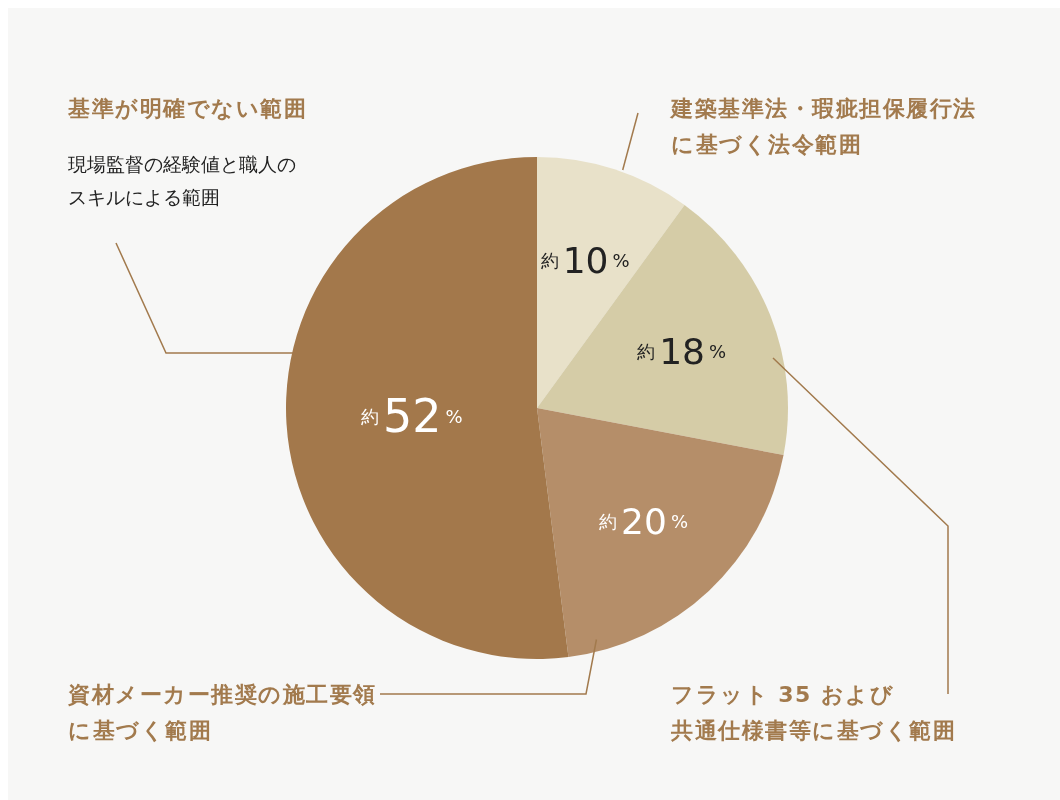 This screenshot has height=800, width=1060. What do you see at coordinates (182, 180) in the screenshot?
I see `text: 現場監督の経験値と職人のスキルによる範囲` at bounding box center [182, 180].